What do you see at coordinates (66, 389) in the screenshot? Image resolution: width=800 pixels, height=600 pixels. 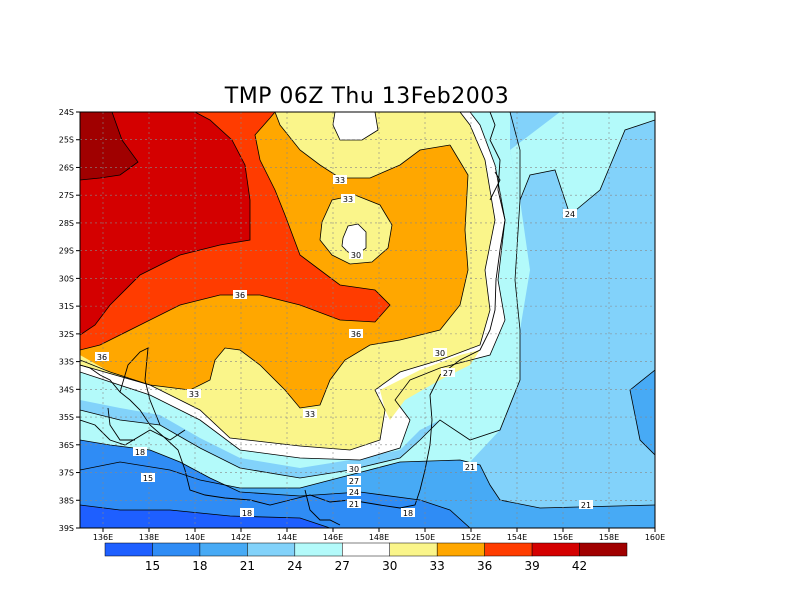 I see `lat-tick-label: 34S` at bounding box center [66, 389].